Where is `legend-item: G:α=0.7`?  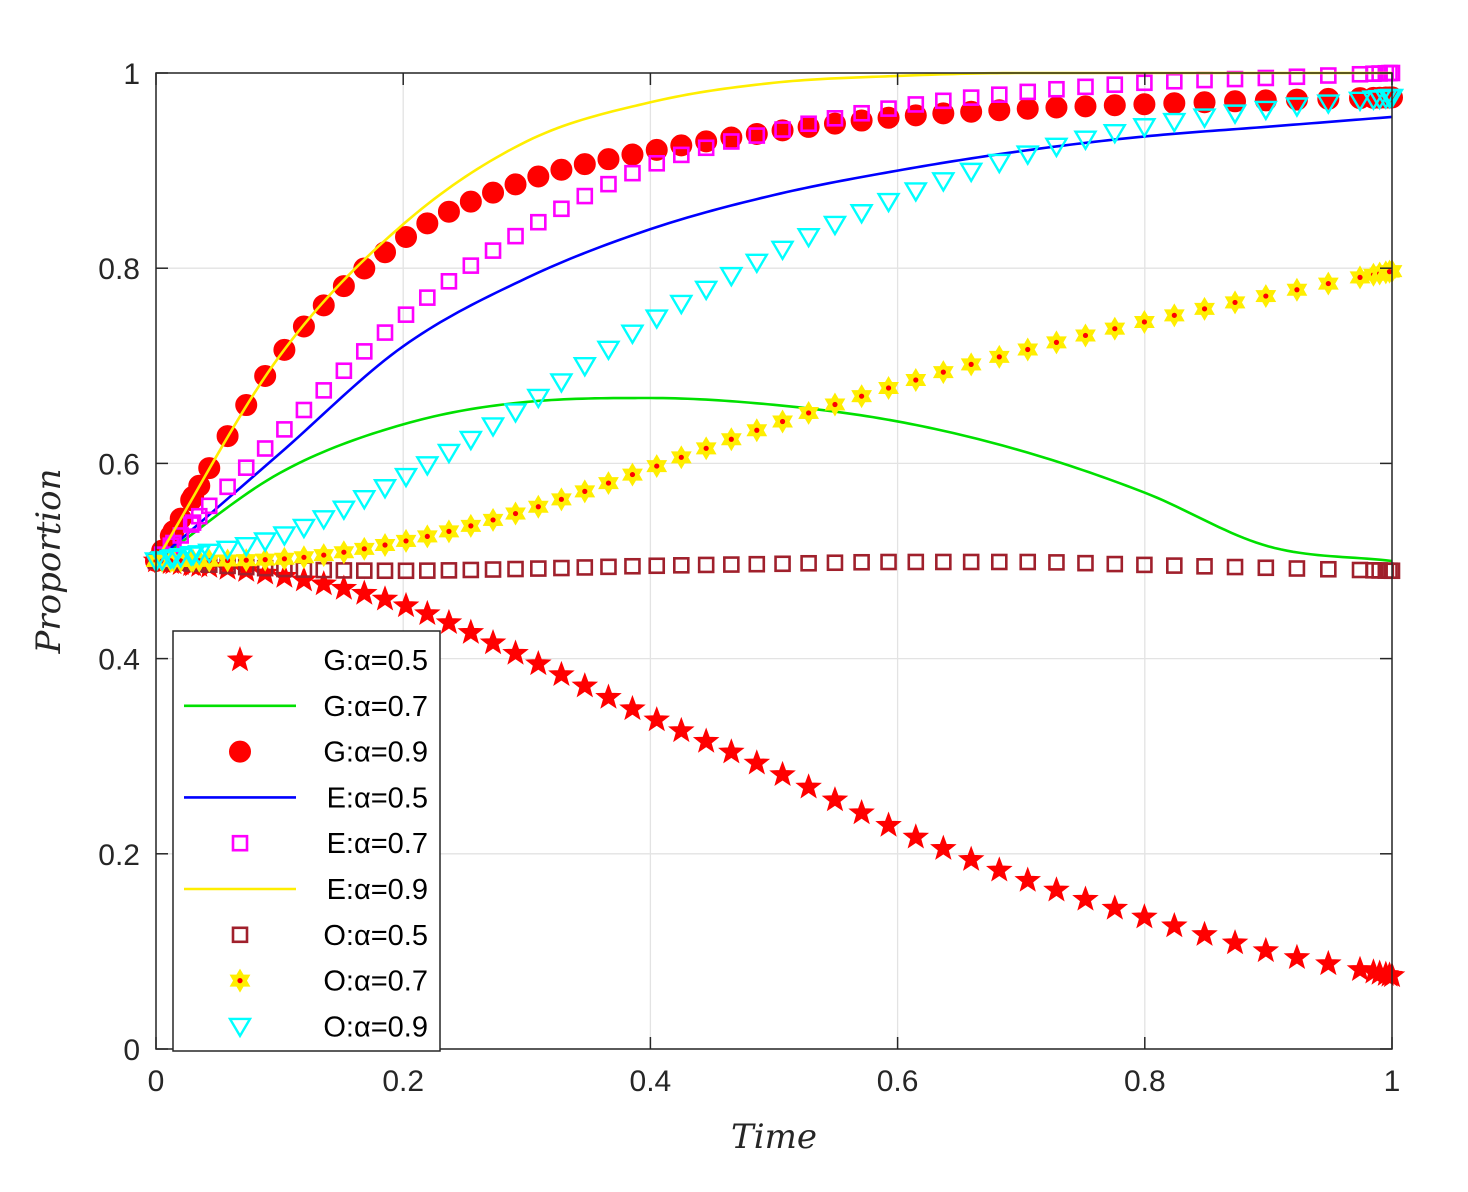 legend-item: G:α=0.7 is located at coordinates (306, 707).